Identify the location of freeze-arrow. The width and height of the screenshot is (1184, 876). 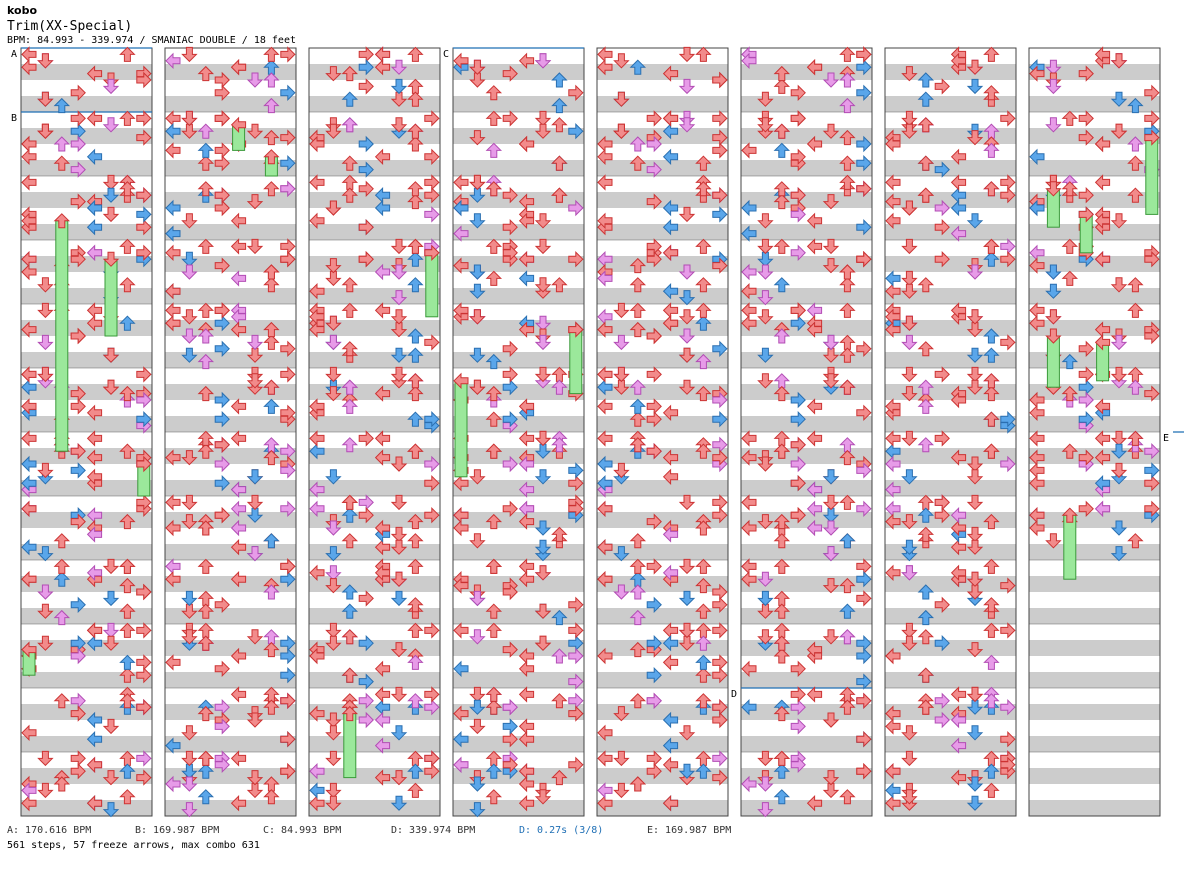
(576, 362).